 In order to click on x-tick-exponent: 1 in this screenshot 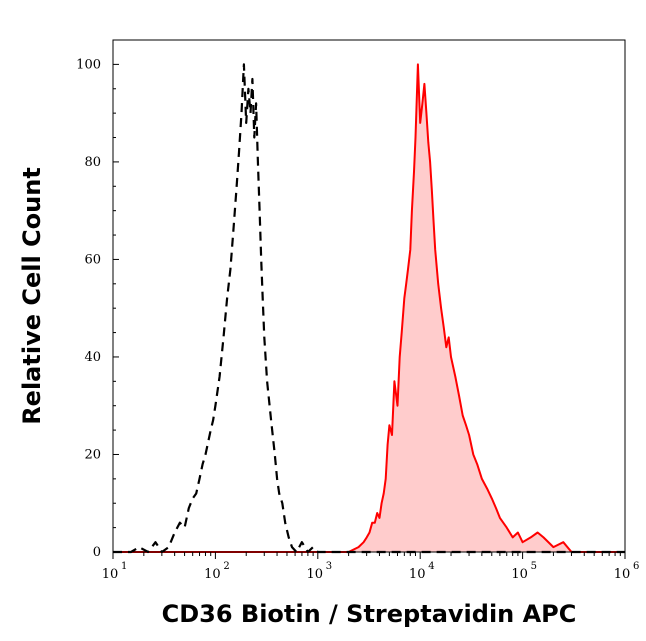, I will do `click(124, 566)`.